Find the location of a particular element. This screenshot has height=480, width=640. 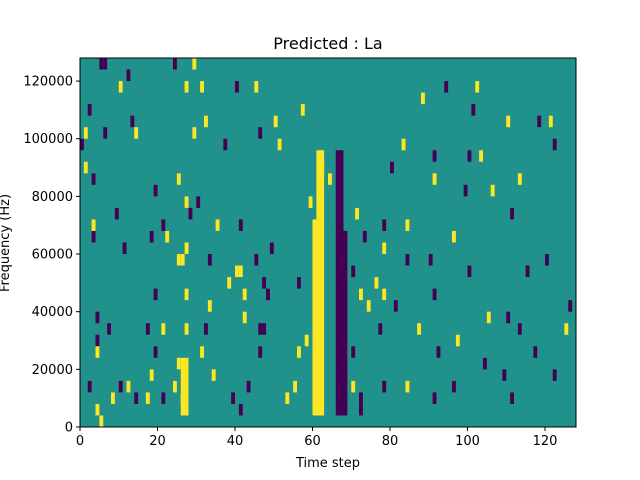

x-tick-label: 40 is located at coordinates (235, 441).